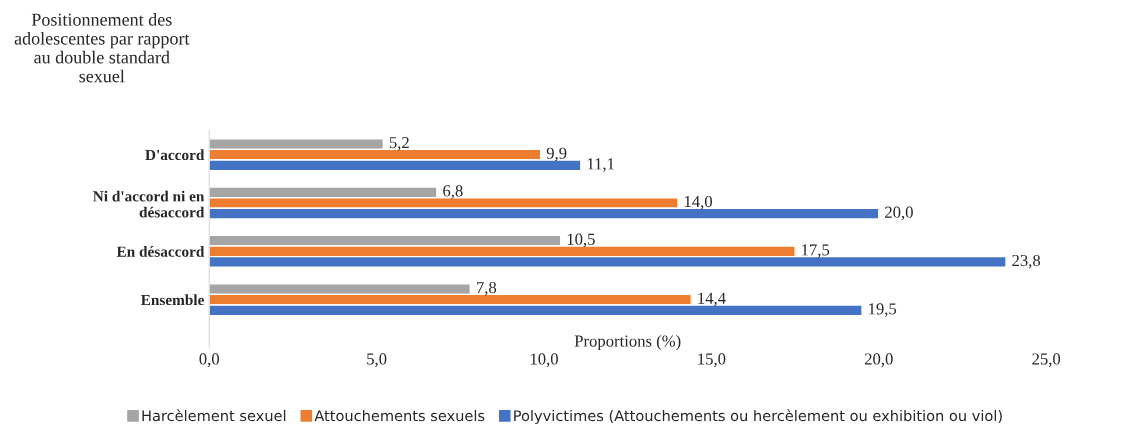 This screenshot has height=435, width=1131. Describe the element at coordinates (544, 360) in the screenshot. I see `x-tick-label: 10,0` at that location.